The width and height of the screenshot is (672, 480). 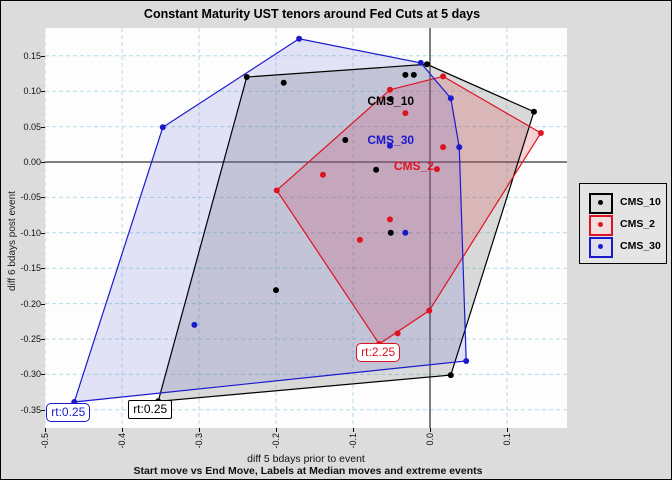 What do you see at coordinates (45, 441) in the screenshot?
I see `x-tick-label: -0.5` at bounding box center [45, 441].